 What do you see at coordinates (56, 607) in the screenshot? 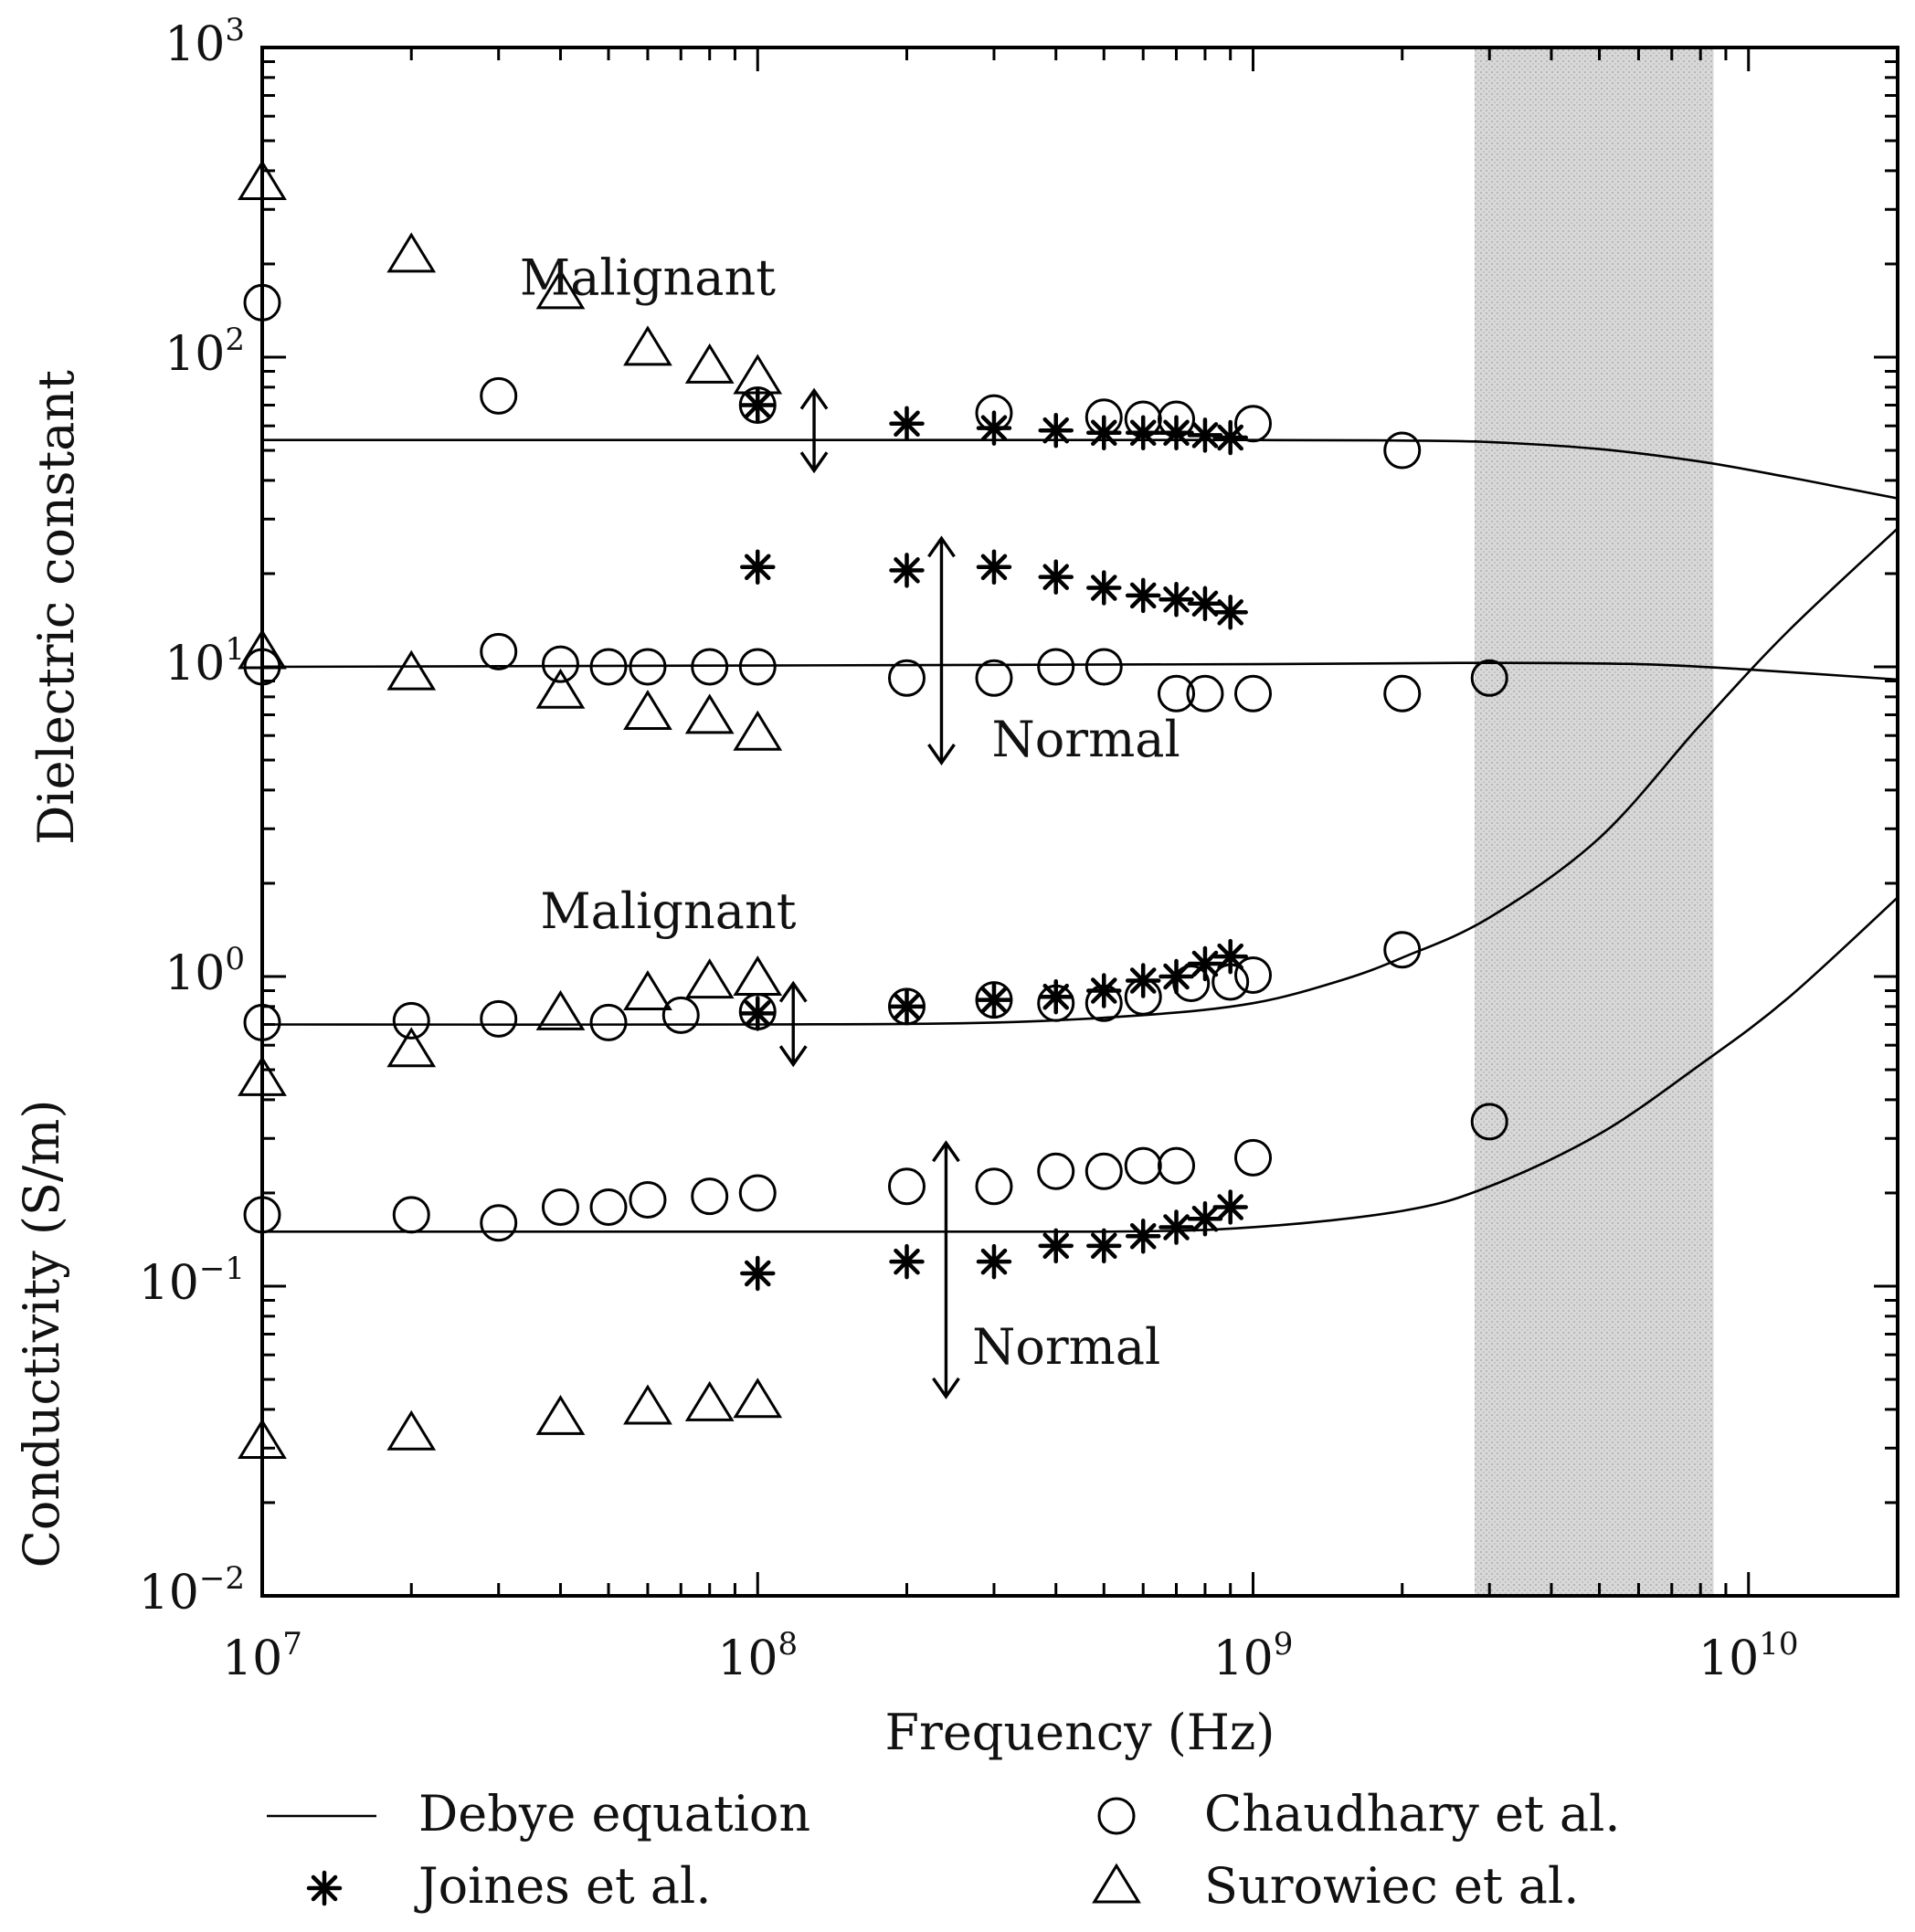
I see `y-axis-label-dielectric: Dielectric constant` at bounding box center [56, 607].